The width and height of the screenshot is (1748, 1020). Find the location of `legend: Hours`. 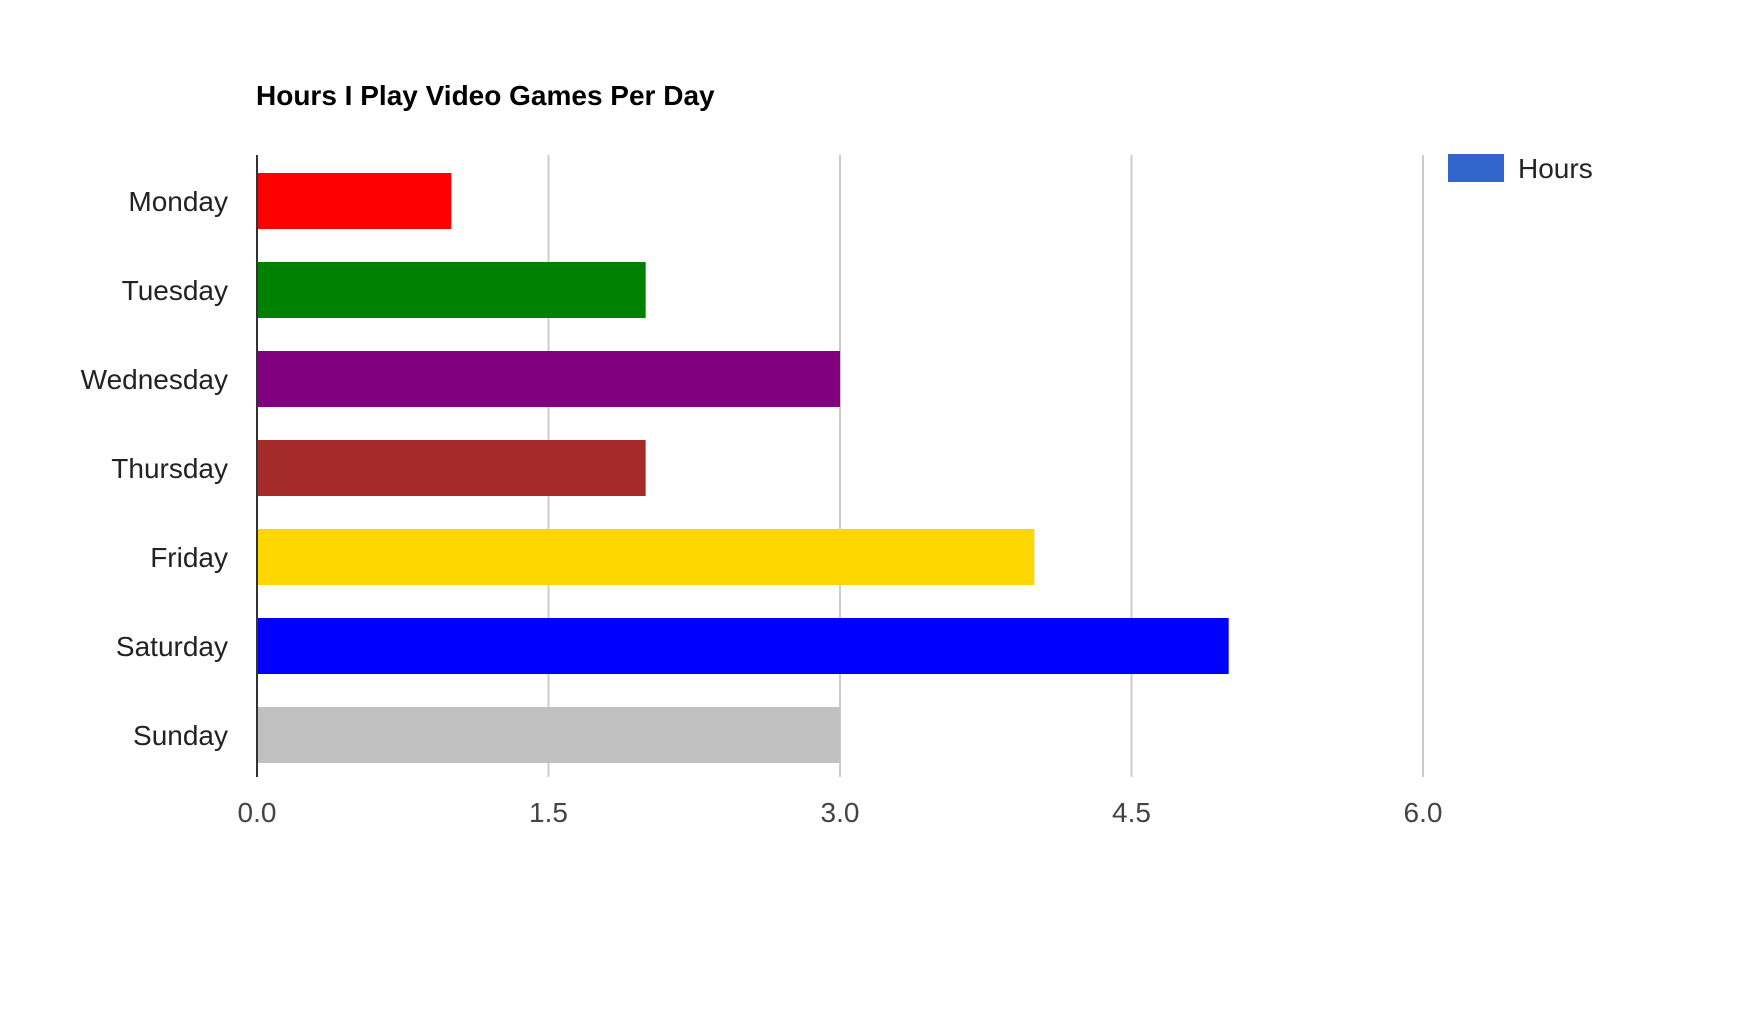

legend: Hours is located at coordinates (1520, 168).